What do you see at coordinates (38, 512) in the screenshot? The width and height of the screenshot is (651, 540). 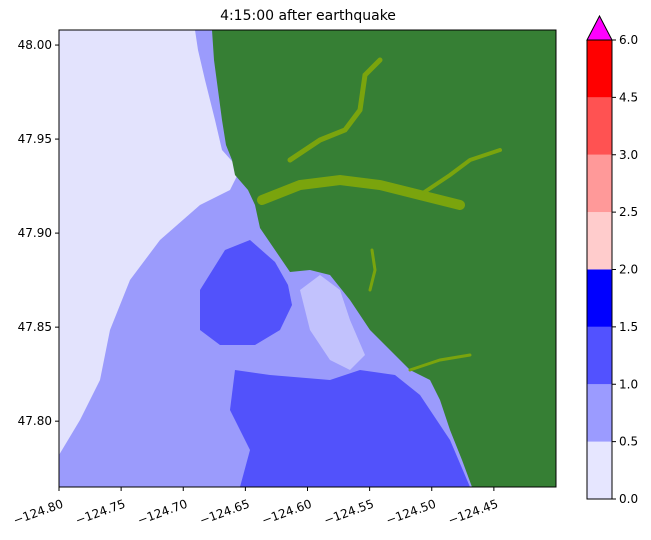 I see `x-tick-label: −124.80` at bounding box center [38, 512].